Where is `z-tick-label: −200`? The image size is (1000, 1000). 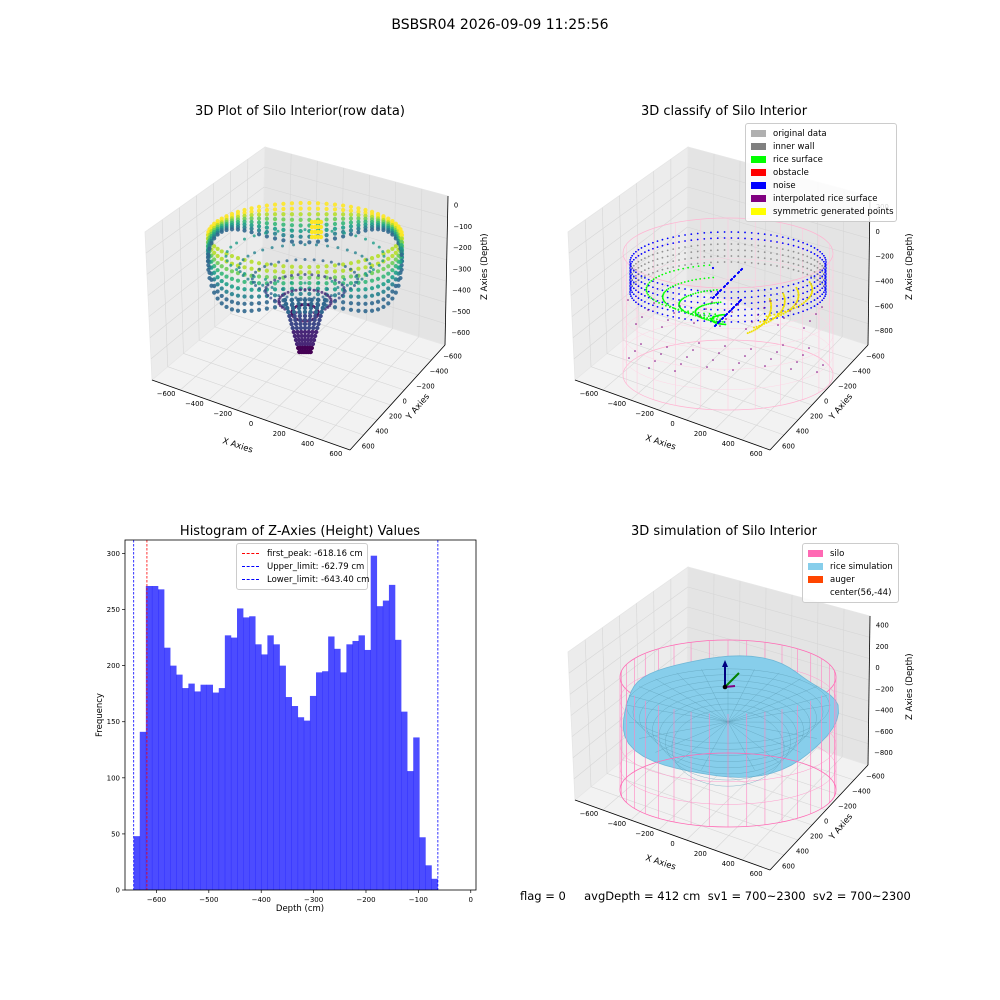
z-tick-label: −200 is located at coordinates (884, 257).